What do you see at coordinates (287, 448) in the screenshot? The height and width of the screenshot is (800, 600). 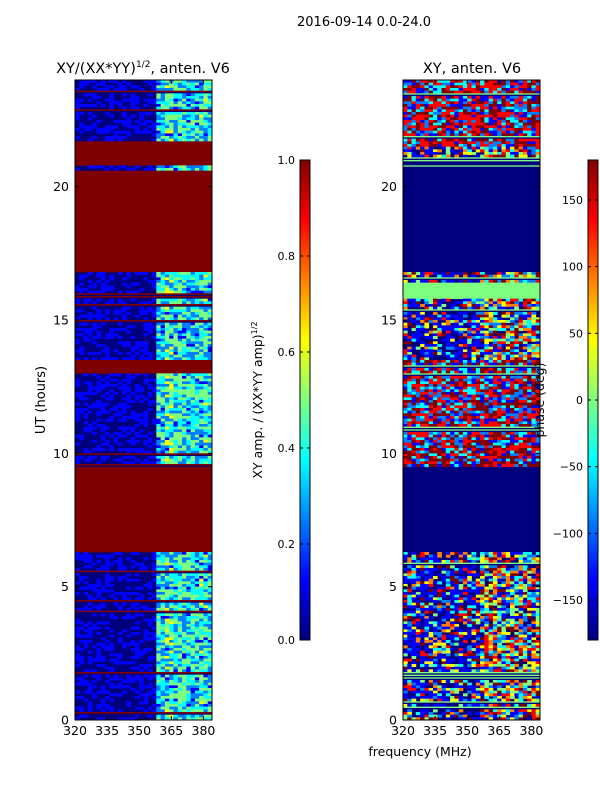 I see `cbar-tick-label: 0.4` at bounding box center [287, 448].